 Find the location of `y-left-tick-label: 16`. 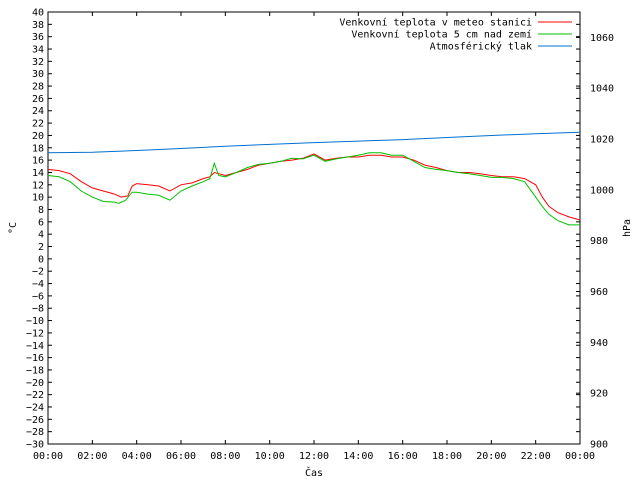

y-left-tick-label: 16 is located at coordinates (38, 161).